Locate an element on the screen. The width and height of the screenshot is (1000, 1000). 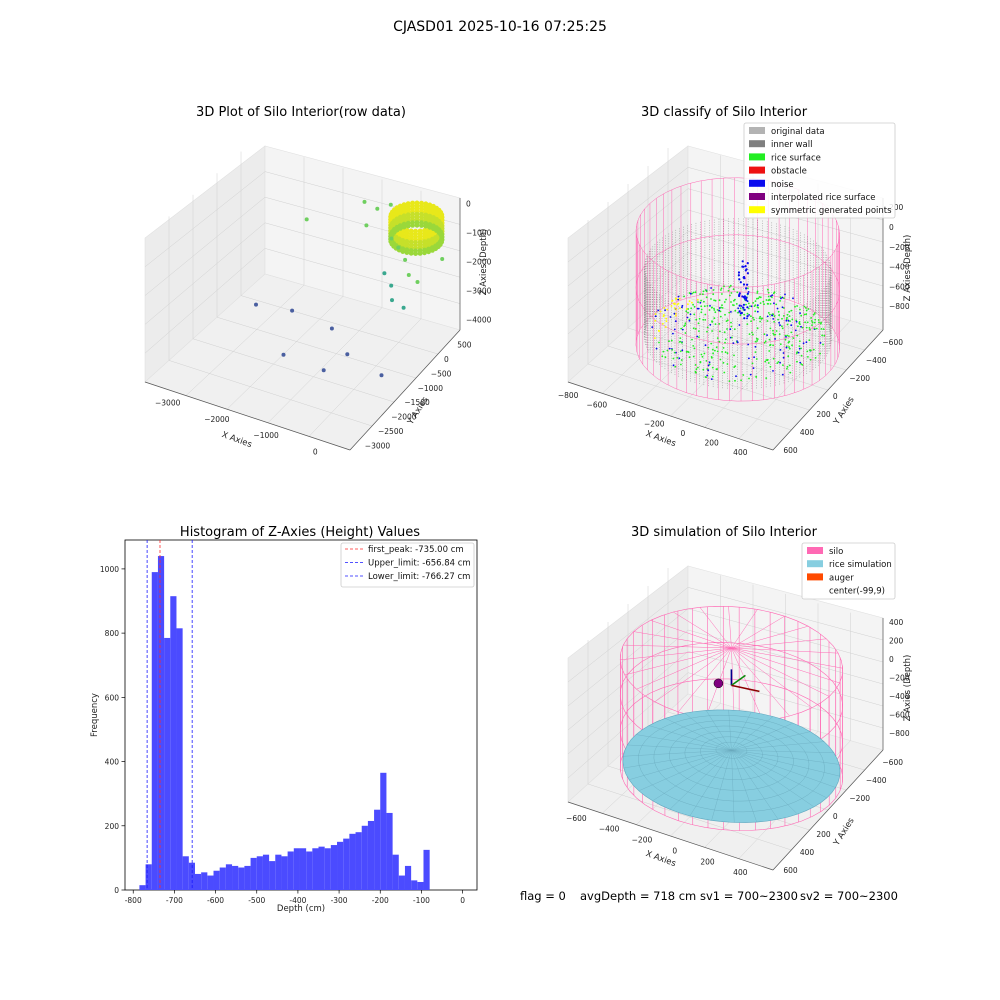
z-tick-label: −2000 is located at coordinates (479, 261).